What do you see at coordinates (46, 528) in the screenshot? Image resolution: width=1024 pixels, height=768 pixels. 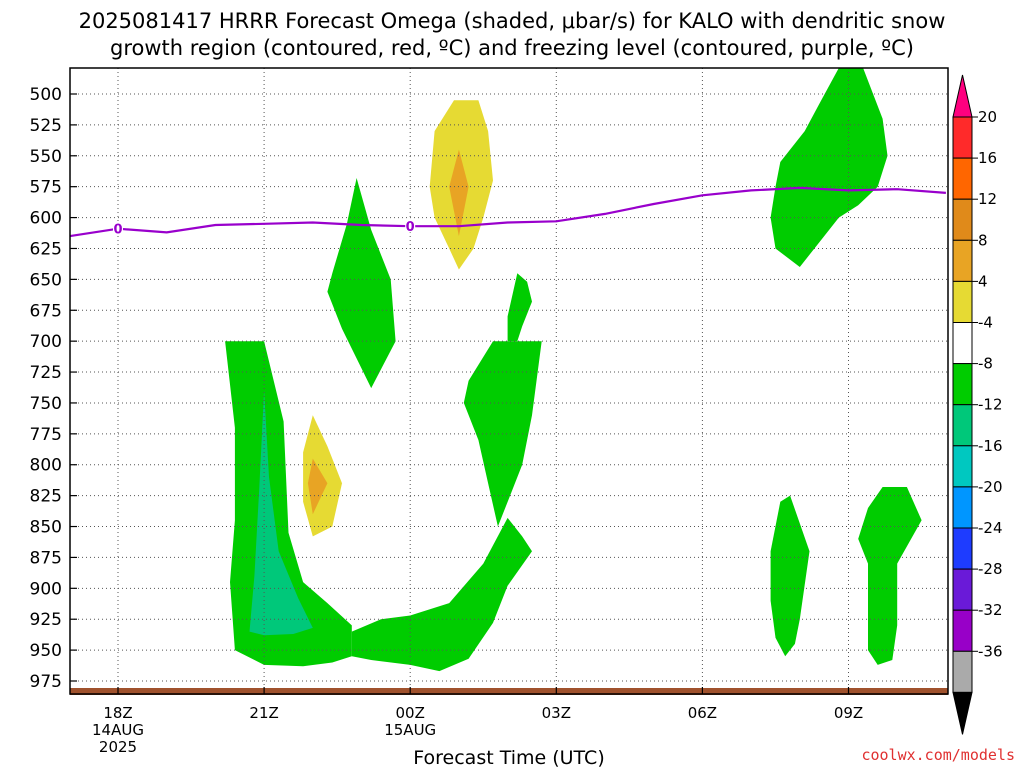 I see `y-tick-label: 850` at bounding box center [46, 528].